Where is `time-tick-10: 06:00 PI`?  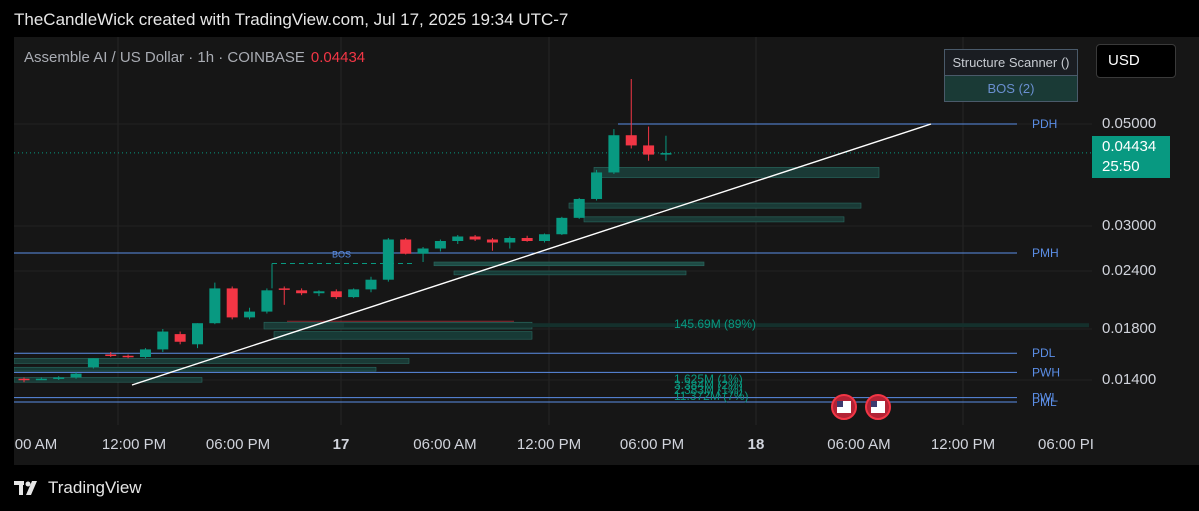
time-tick-10: 06:00 PI is located at coordinates (1066, 444).